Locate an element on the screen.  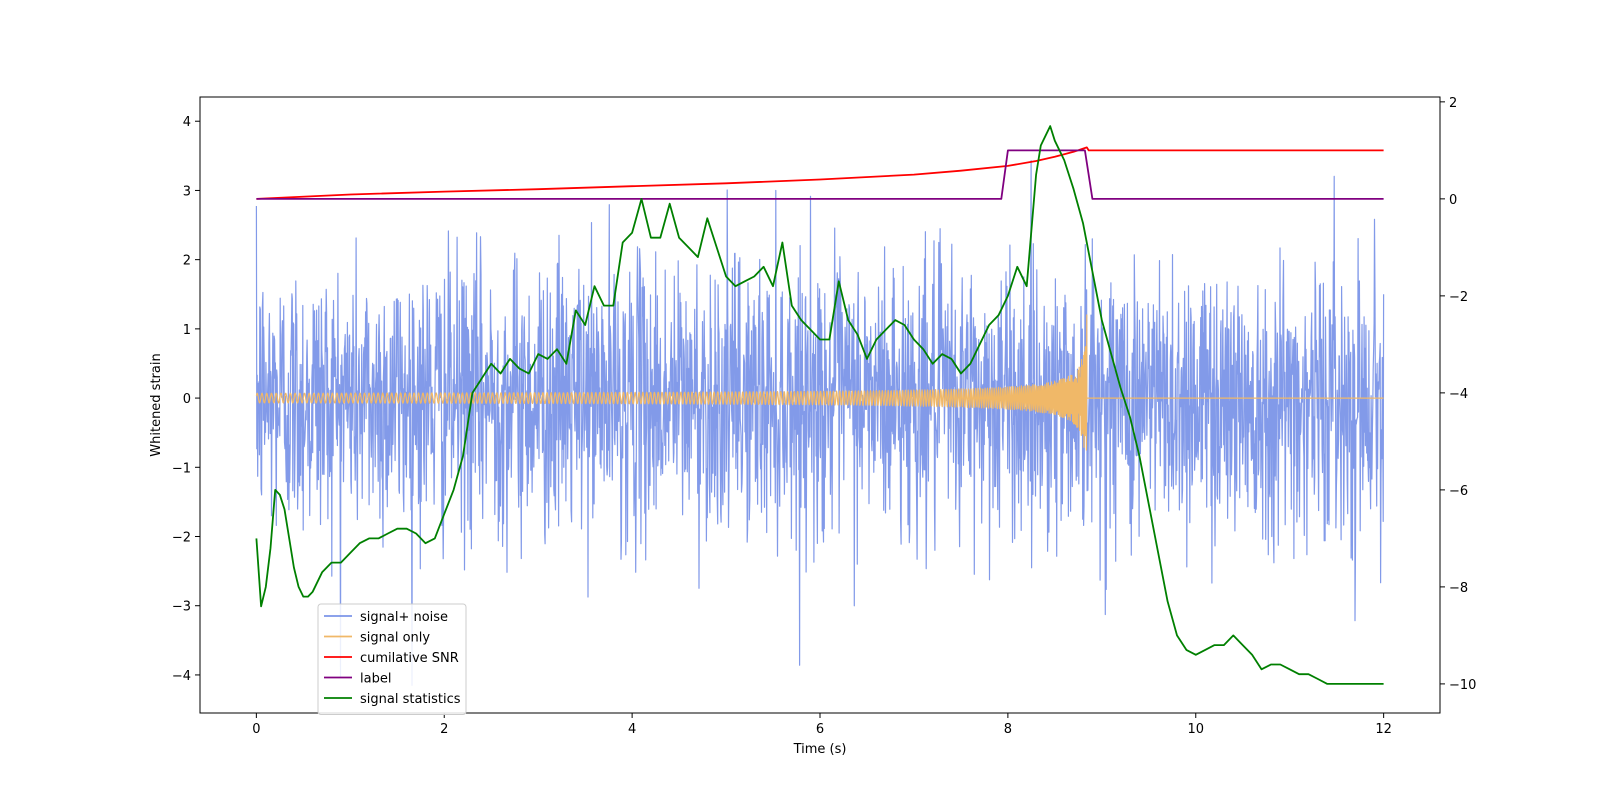
y2-tick-label: −8 is located at coordinates (1458, 588).